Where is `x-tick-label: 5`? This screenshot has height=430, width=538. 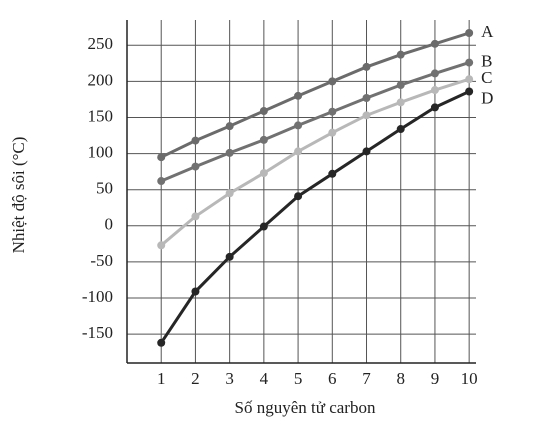 x-tick-label: 5 is located at coordinates (298, 378).